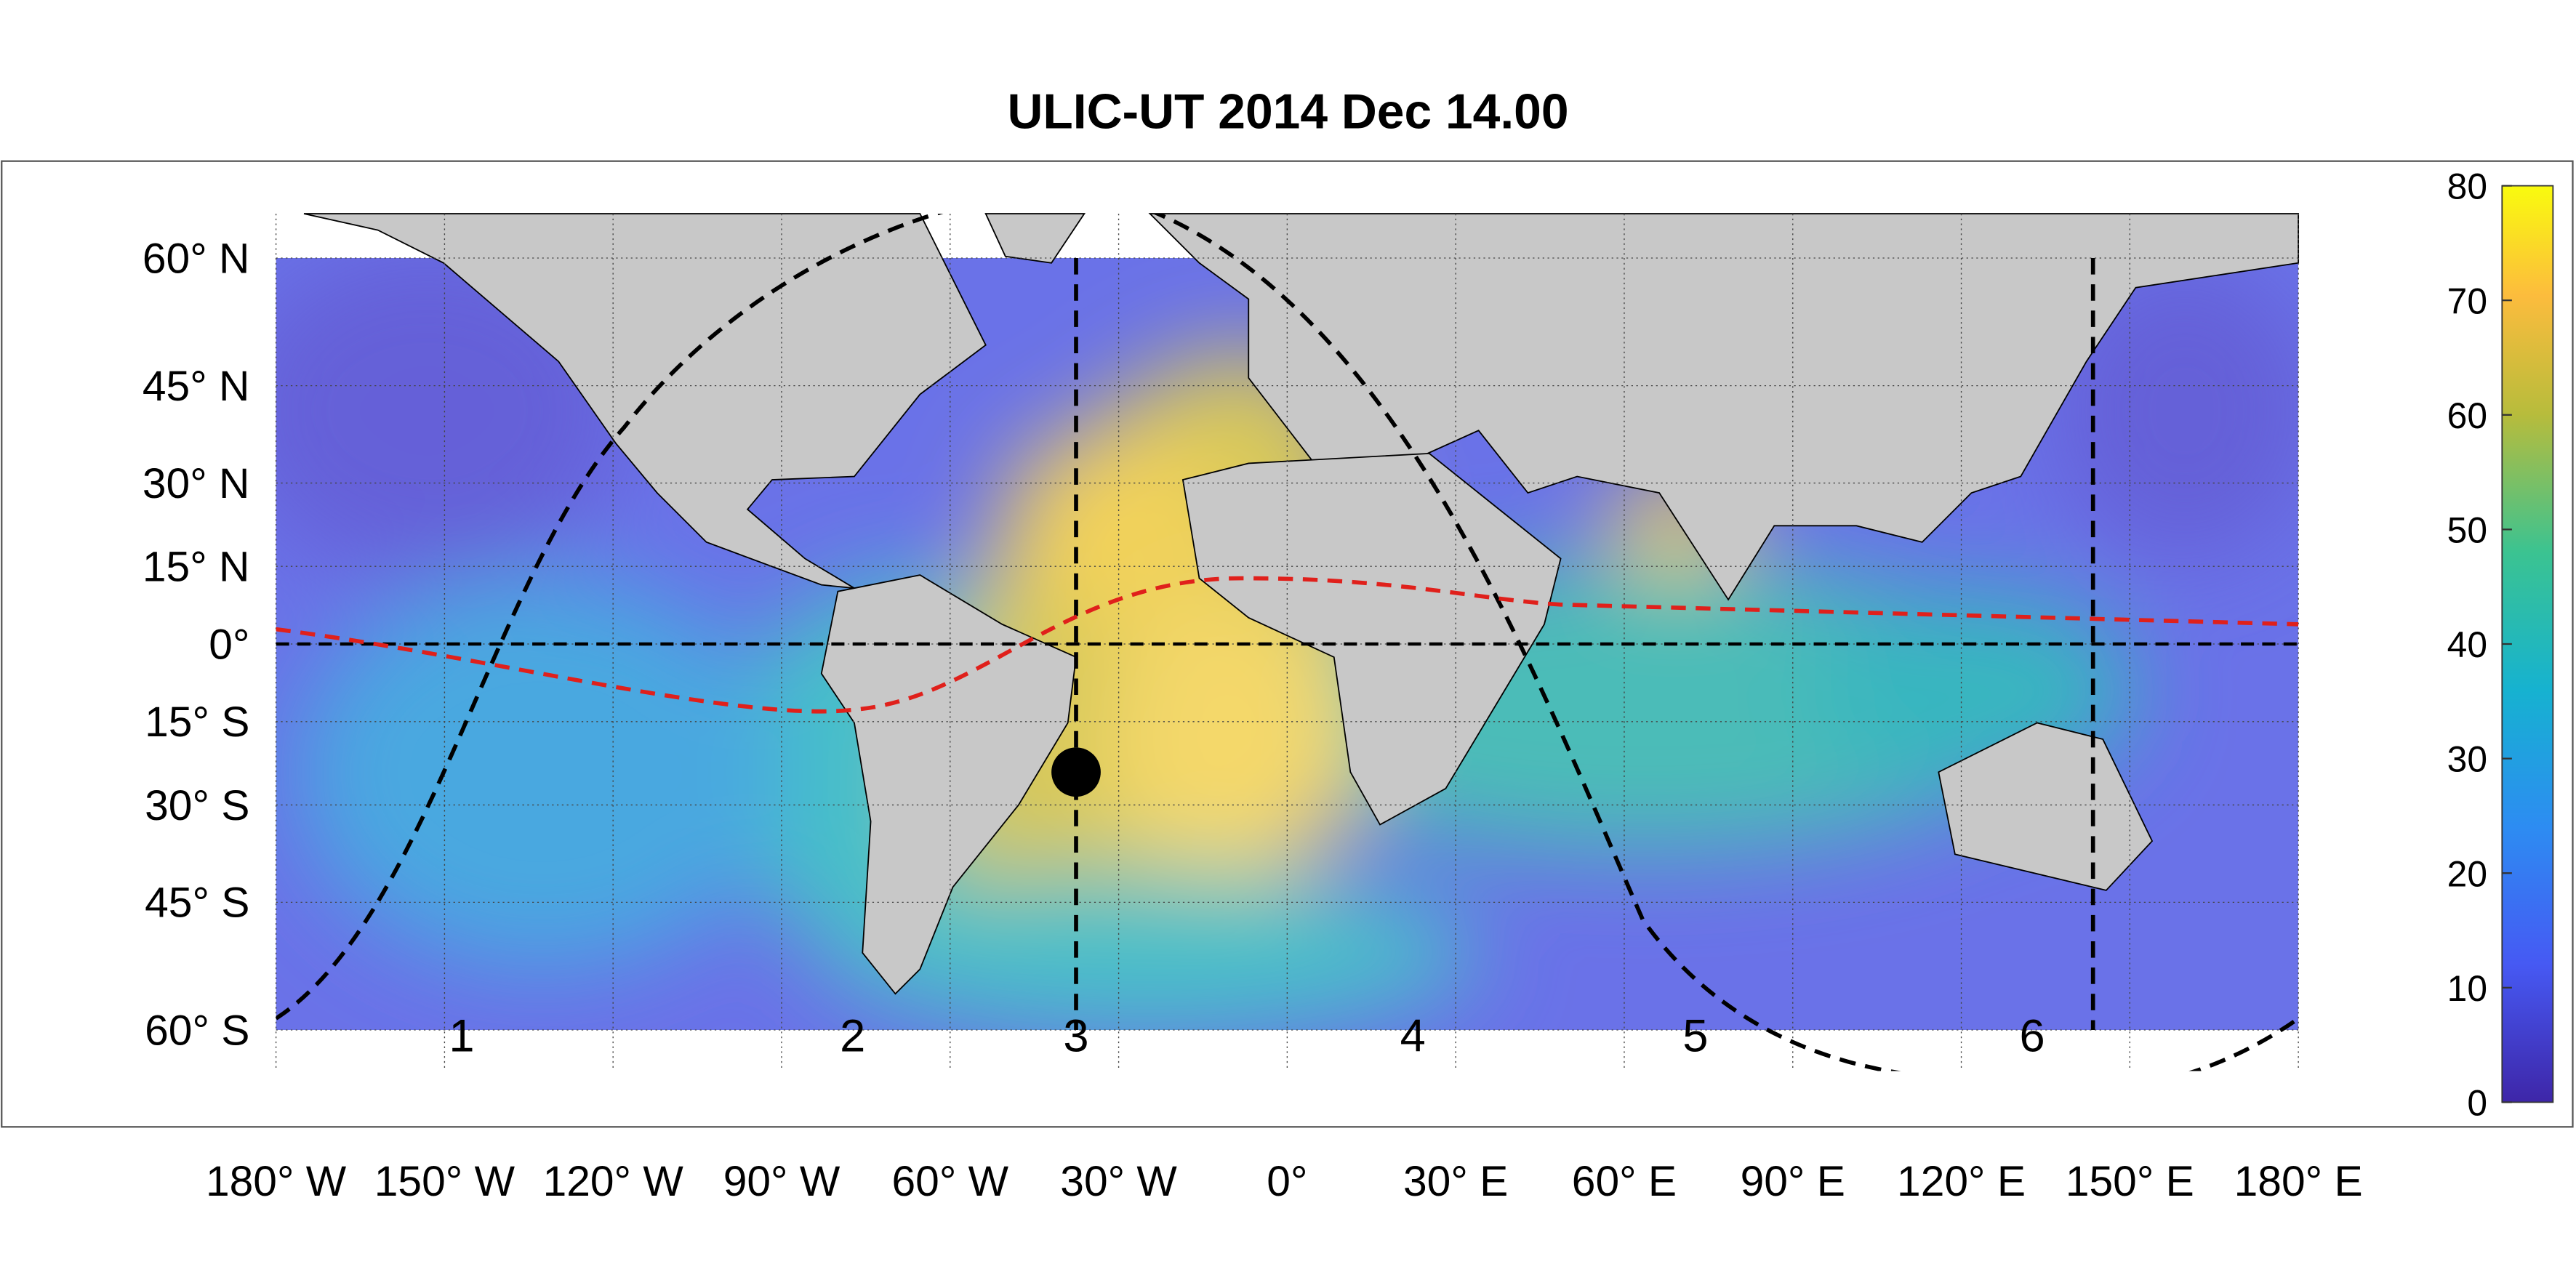  What do you see at coordinates (853, 1035) in the screenshot?
I see `region-label: 2` at bounding box center [853, 1035].